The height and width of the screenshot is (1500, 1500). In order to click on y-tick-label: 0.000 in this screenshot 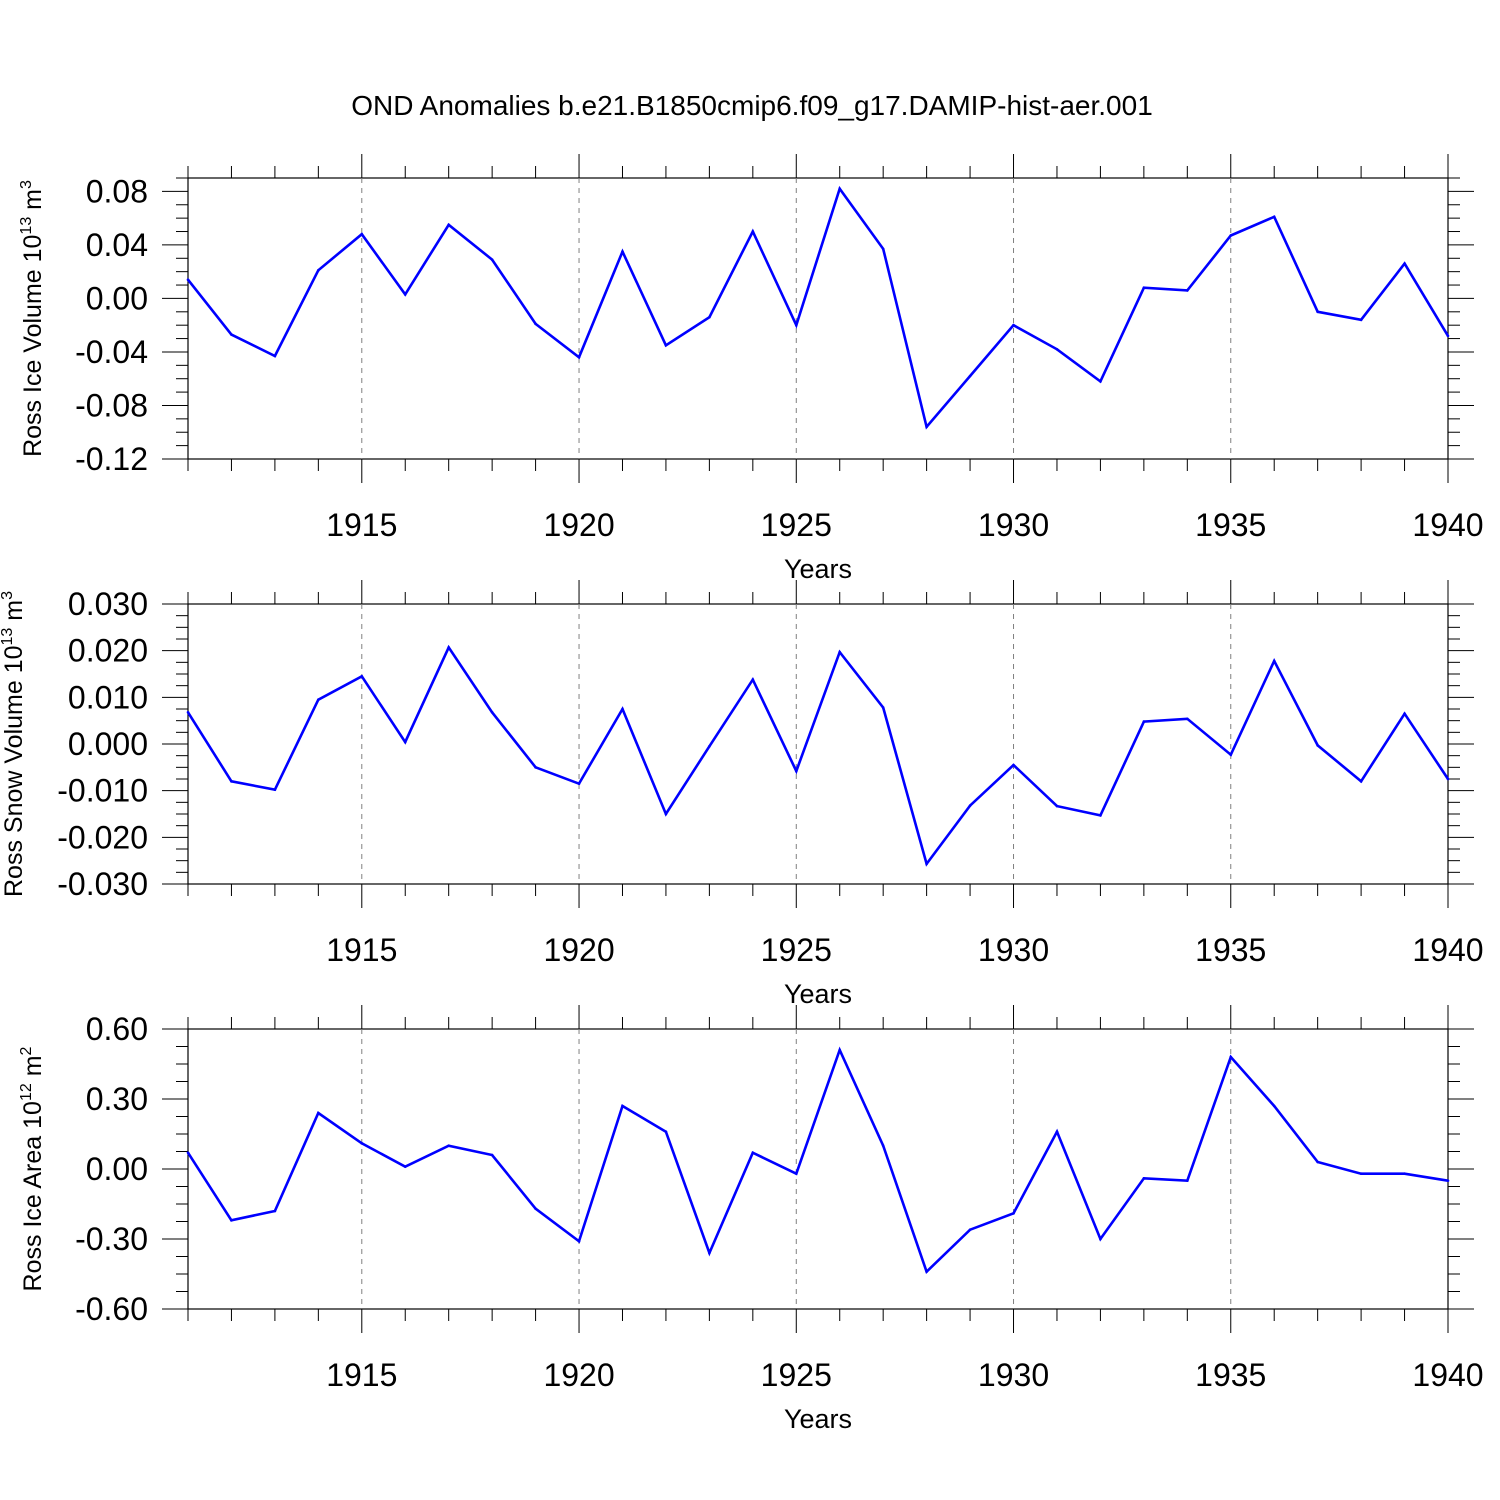, I will do `click(108, 744)`.